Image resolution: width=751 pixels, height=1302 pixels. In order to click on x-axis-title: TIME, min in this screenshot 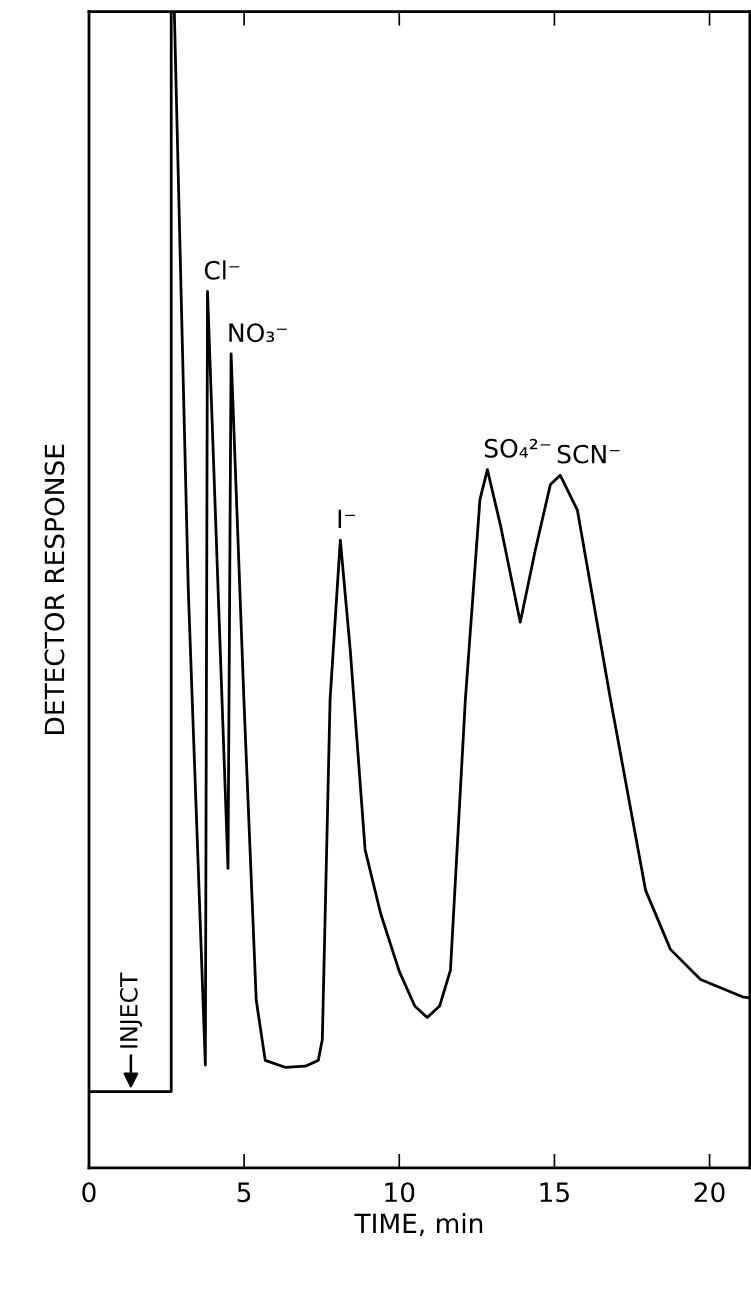, I will do `click(418, 1224)`.